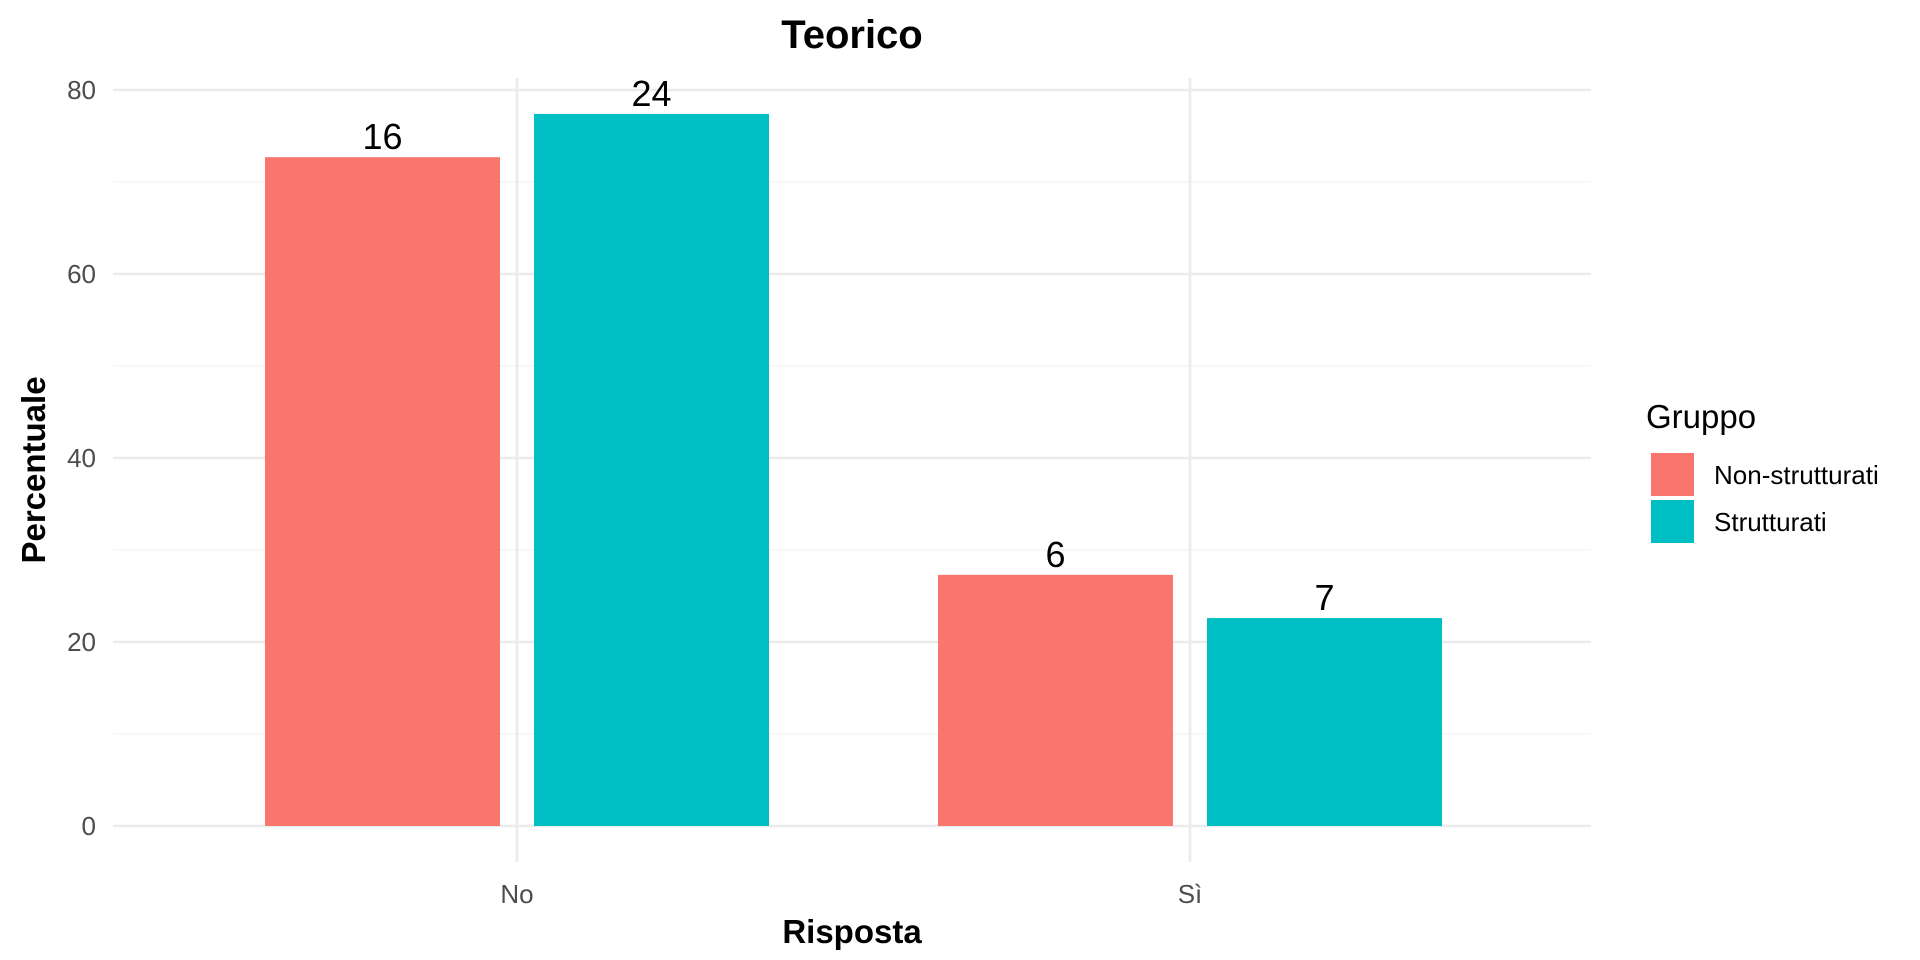 Image resolution: width=1920 pixels, height=960 pixels. I want to click on y-tick-label: 20, so click(81, 642).